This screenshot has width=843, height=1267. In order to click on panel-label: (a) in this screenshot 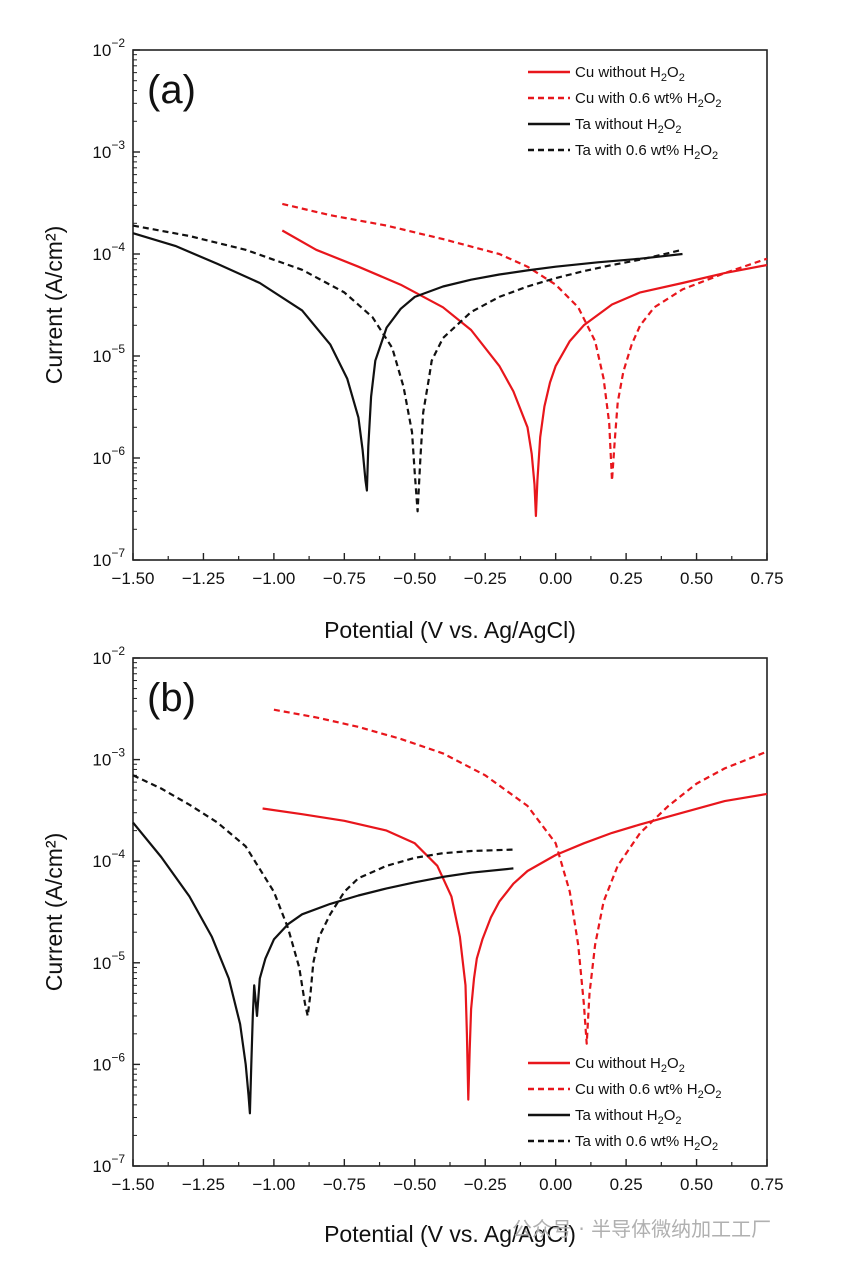, I will do `click(171, 90)`.